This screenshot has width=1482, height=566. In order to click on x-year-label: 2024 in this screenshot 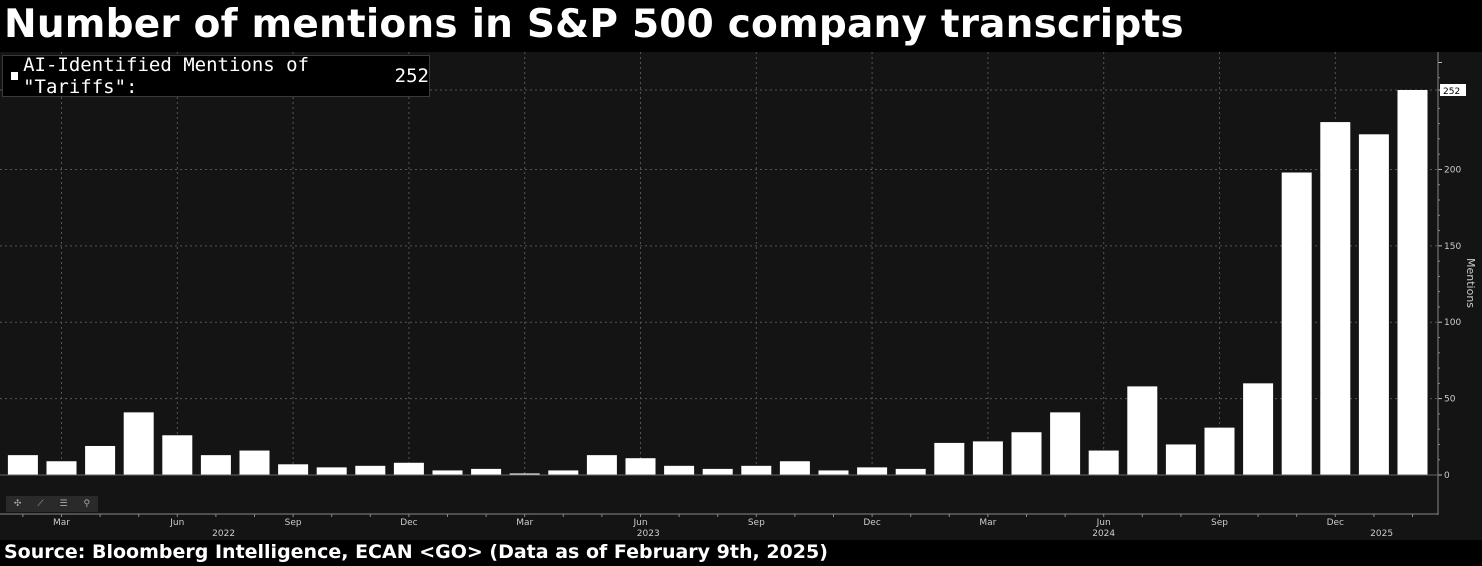, I will do `click(1103, 534)`.